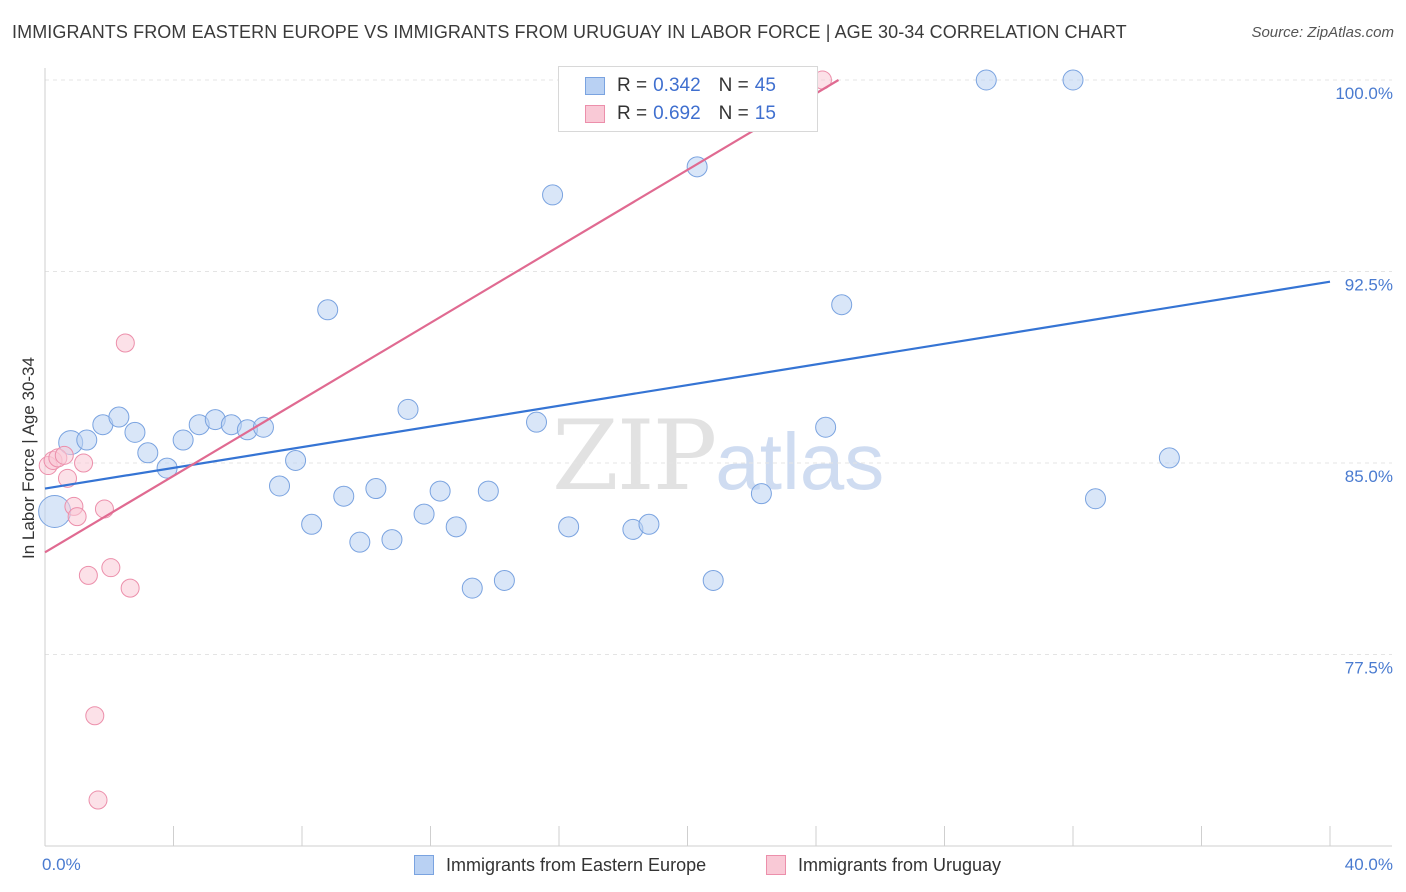  What do you see at coordinates (1369, 476) in the screenshot?
I see `y-tick-label: 85.0%` at bounding box center [1369, 476].